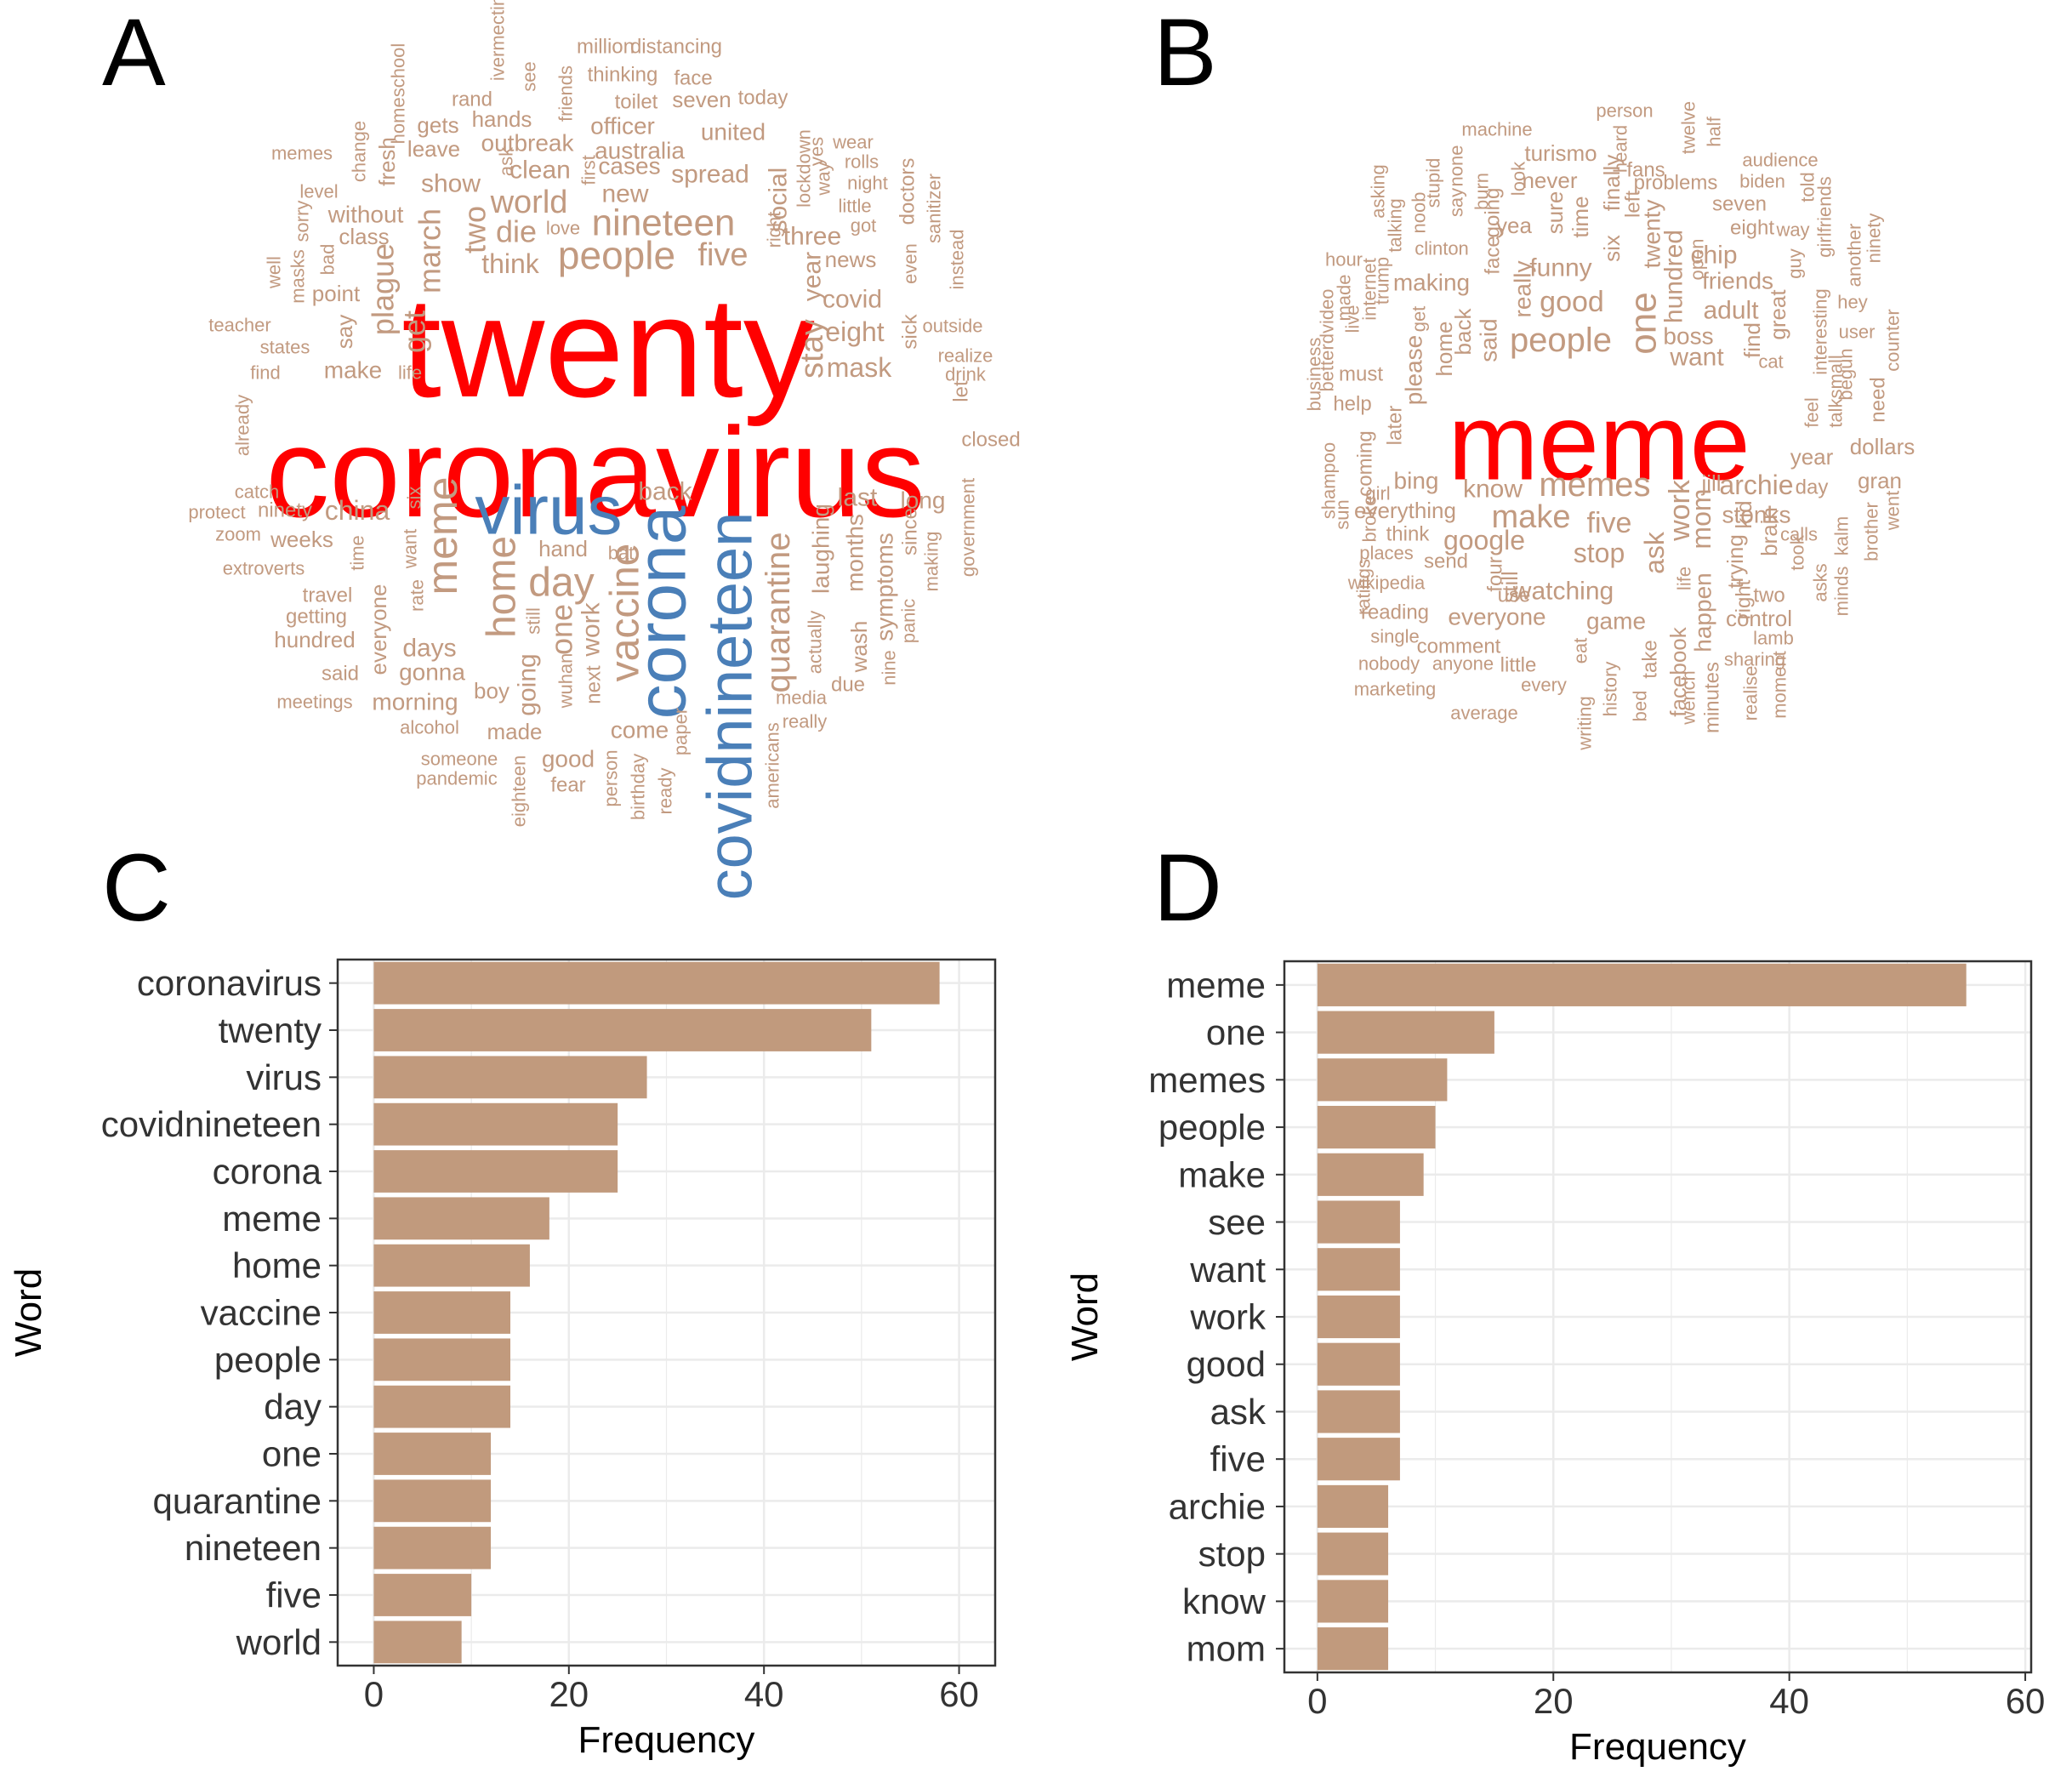 This screenshot has height=1783, width=2072. Describe the element at coordinates (1358, 1364) in the screenshot. I see `bar-d-good` at that location.